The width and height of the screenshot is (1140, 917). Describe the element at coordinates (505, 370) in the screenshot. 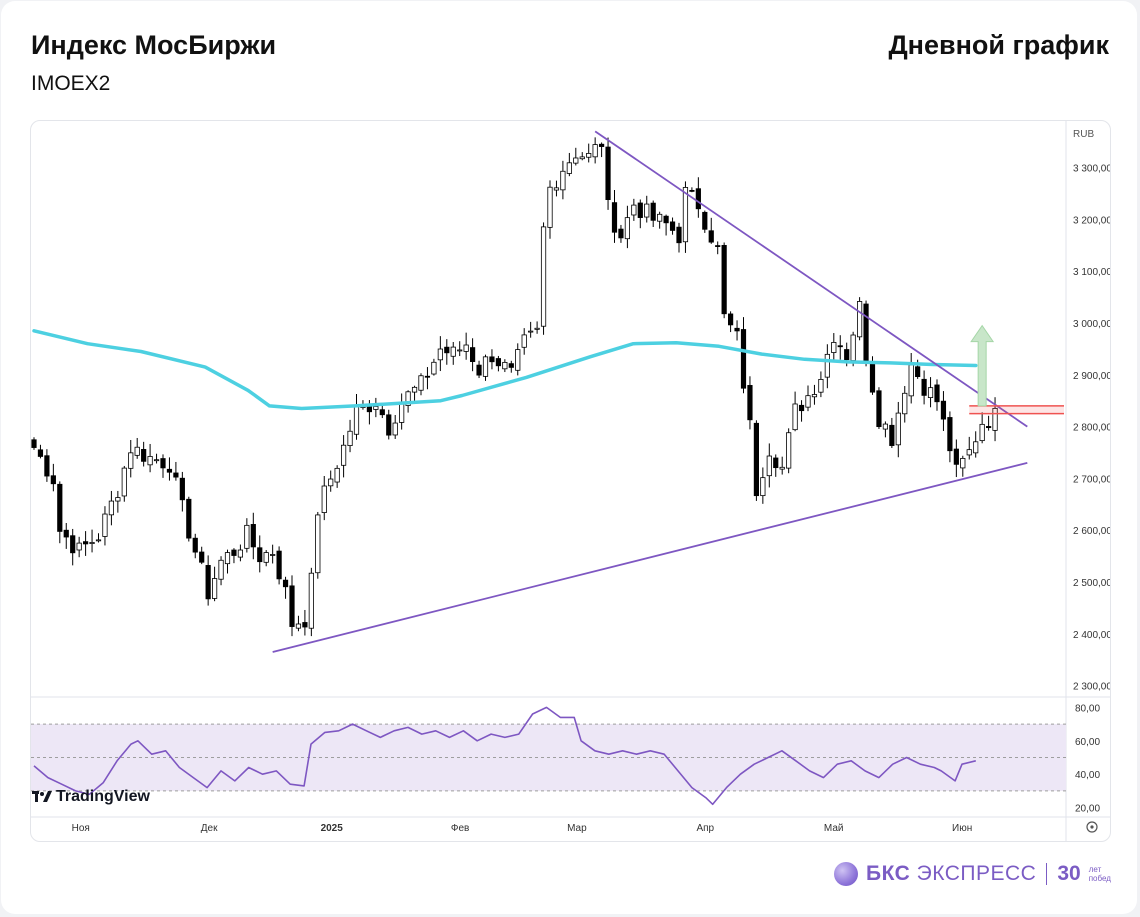

I see `moving-average-line` at that location.